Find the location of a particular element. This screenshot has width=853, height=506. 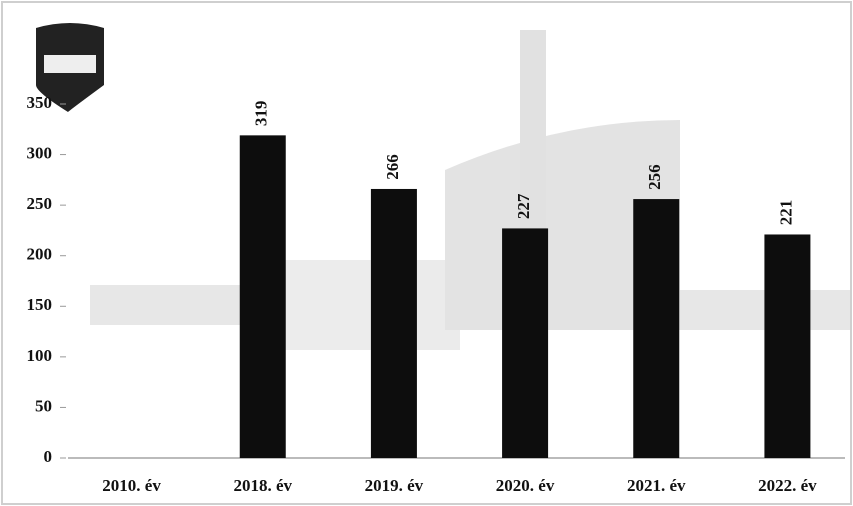

bg-hall is located at coordinates (360, 305).